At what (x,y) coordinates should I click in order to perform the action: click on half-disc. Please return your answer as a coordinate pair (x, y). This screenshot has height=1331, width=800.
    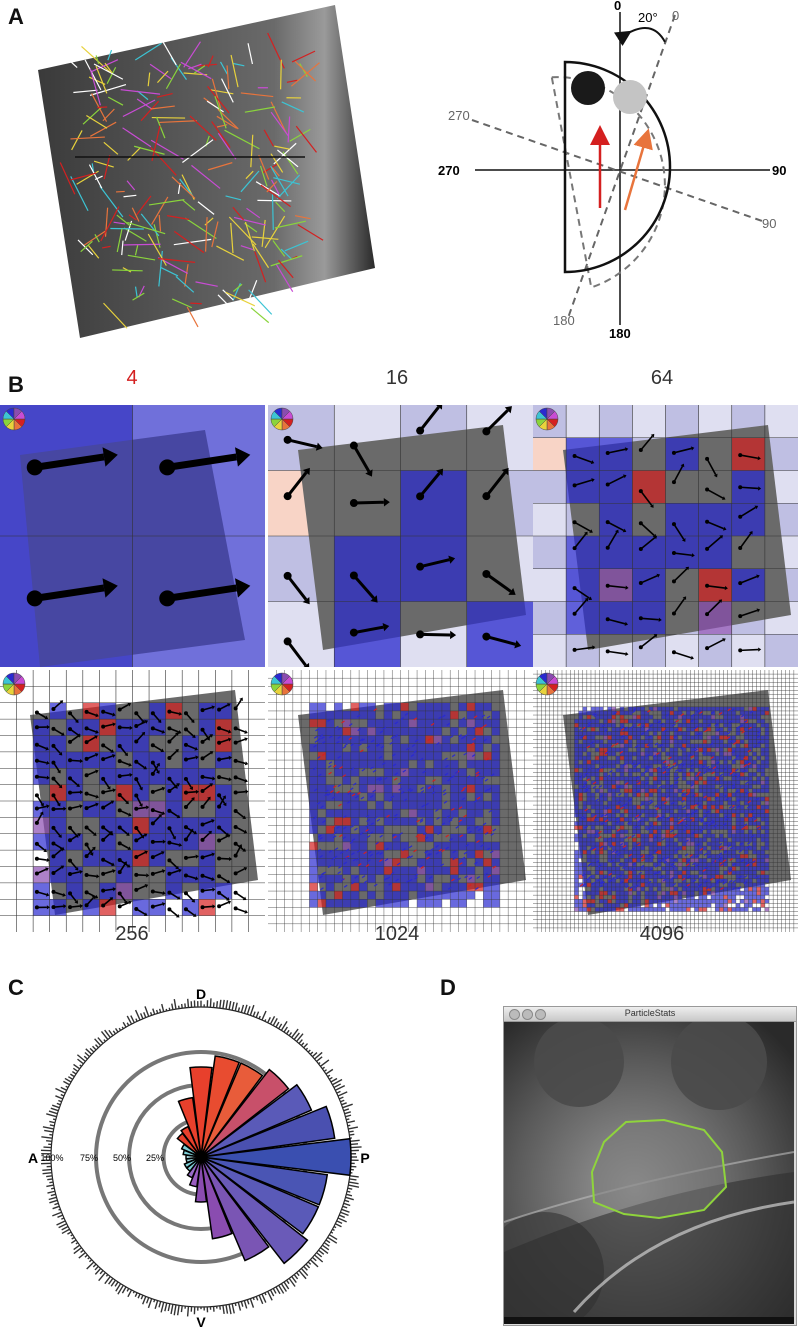
    Looking at the image, I should click on (617, 167).